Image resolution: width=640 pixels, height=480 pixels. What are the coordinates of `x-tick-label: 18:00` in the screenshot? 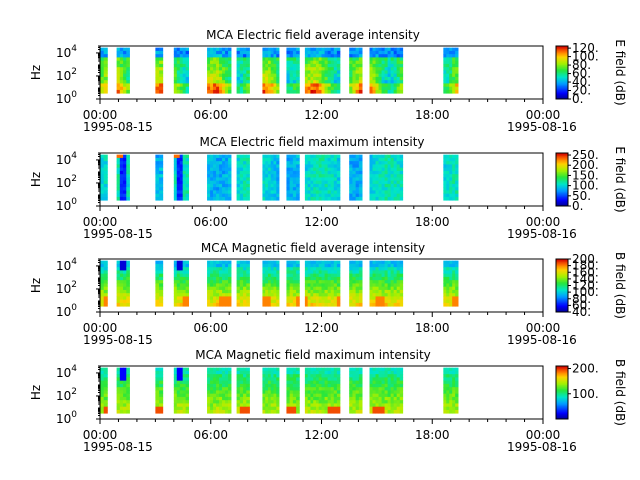 It's located at (432, 435).